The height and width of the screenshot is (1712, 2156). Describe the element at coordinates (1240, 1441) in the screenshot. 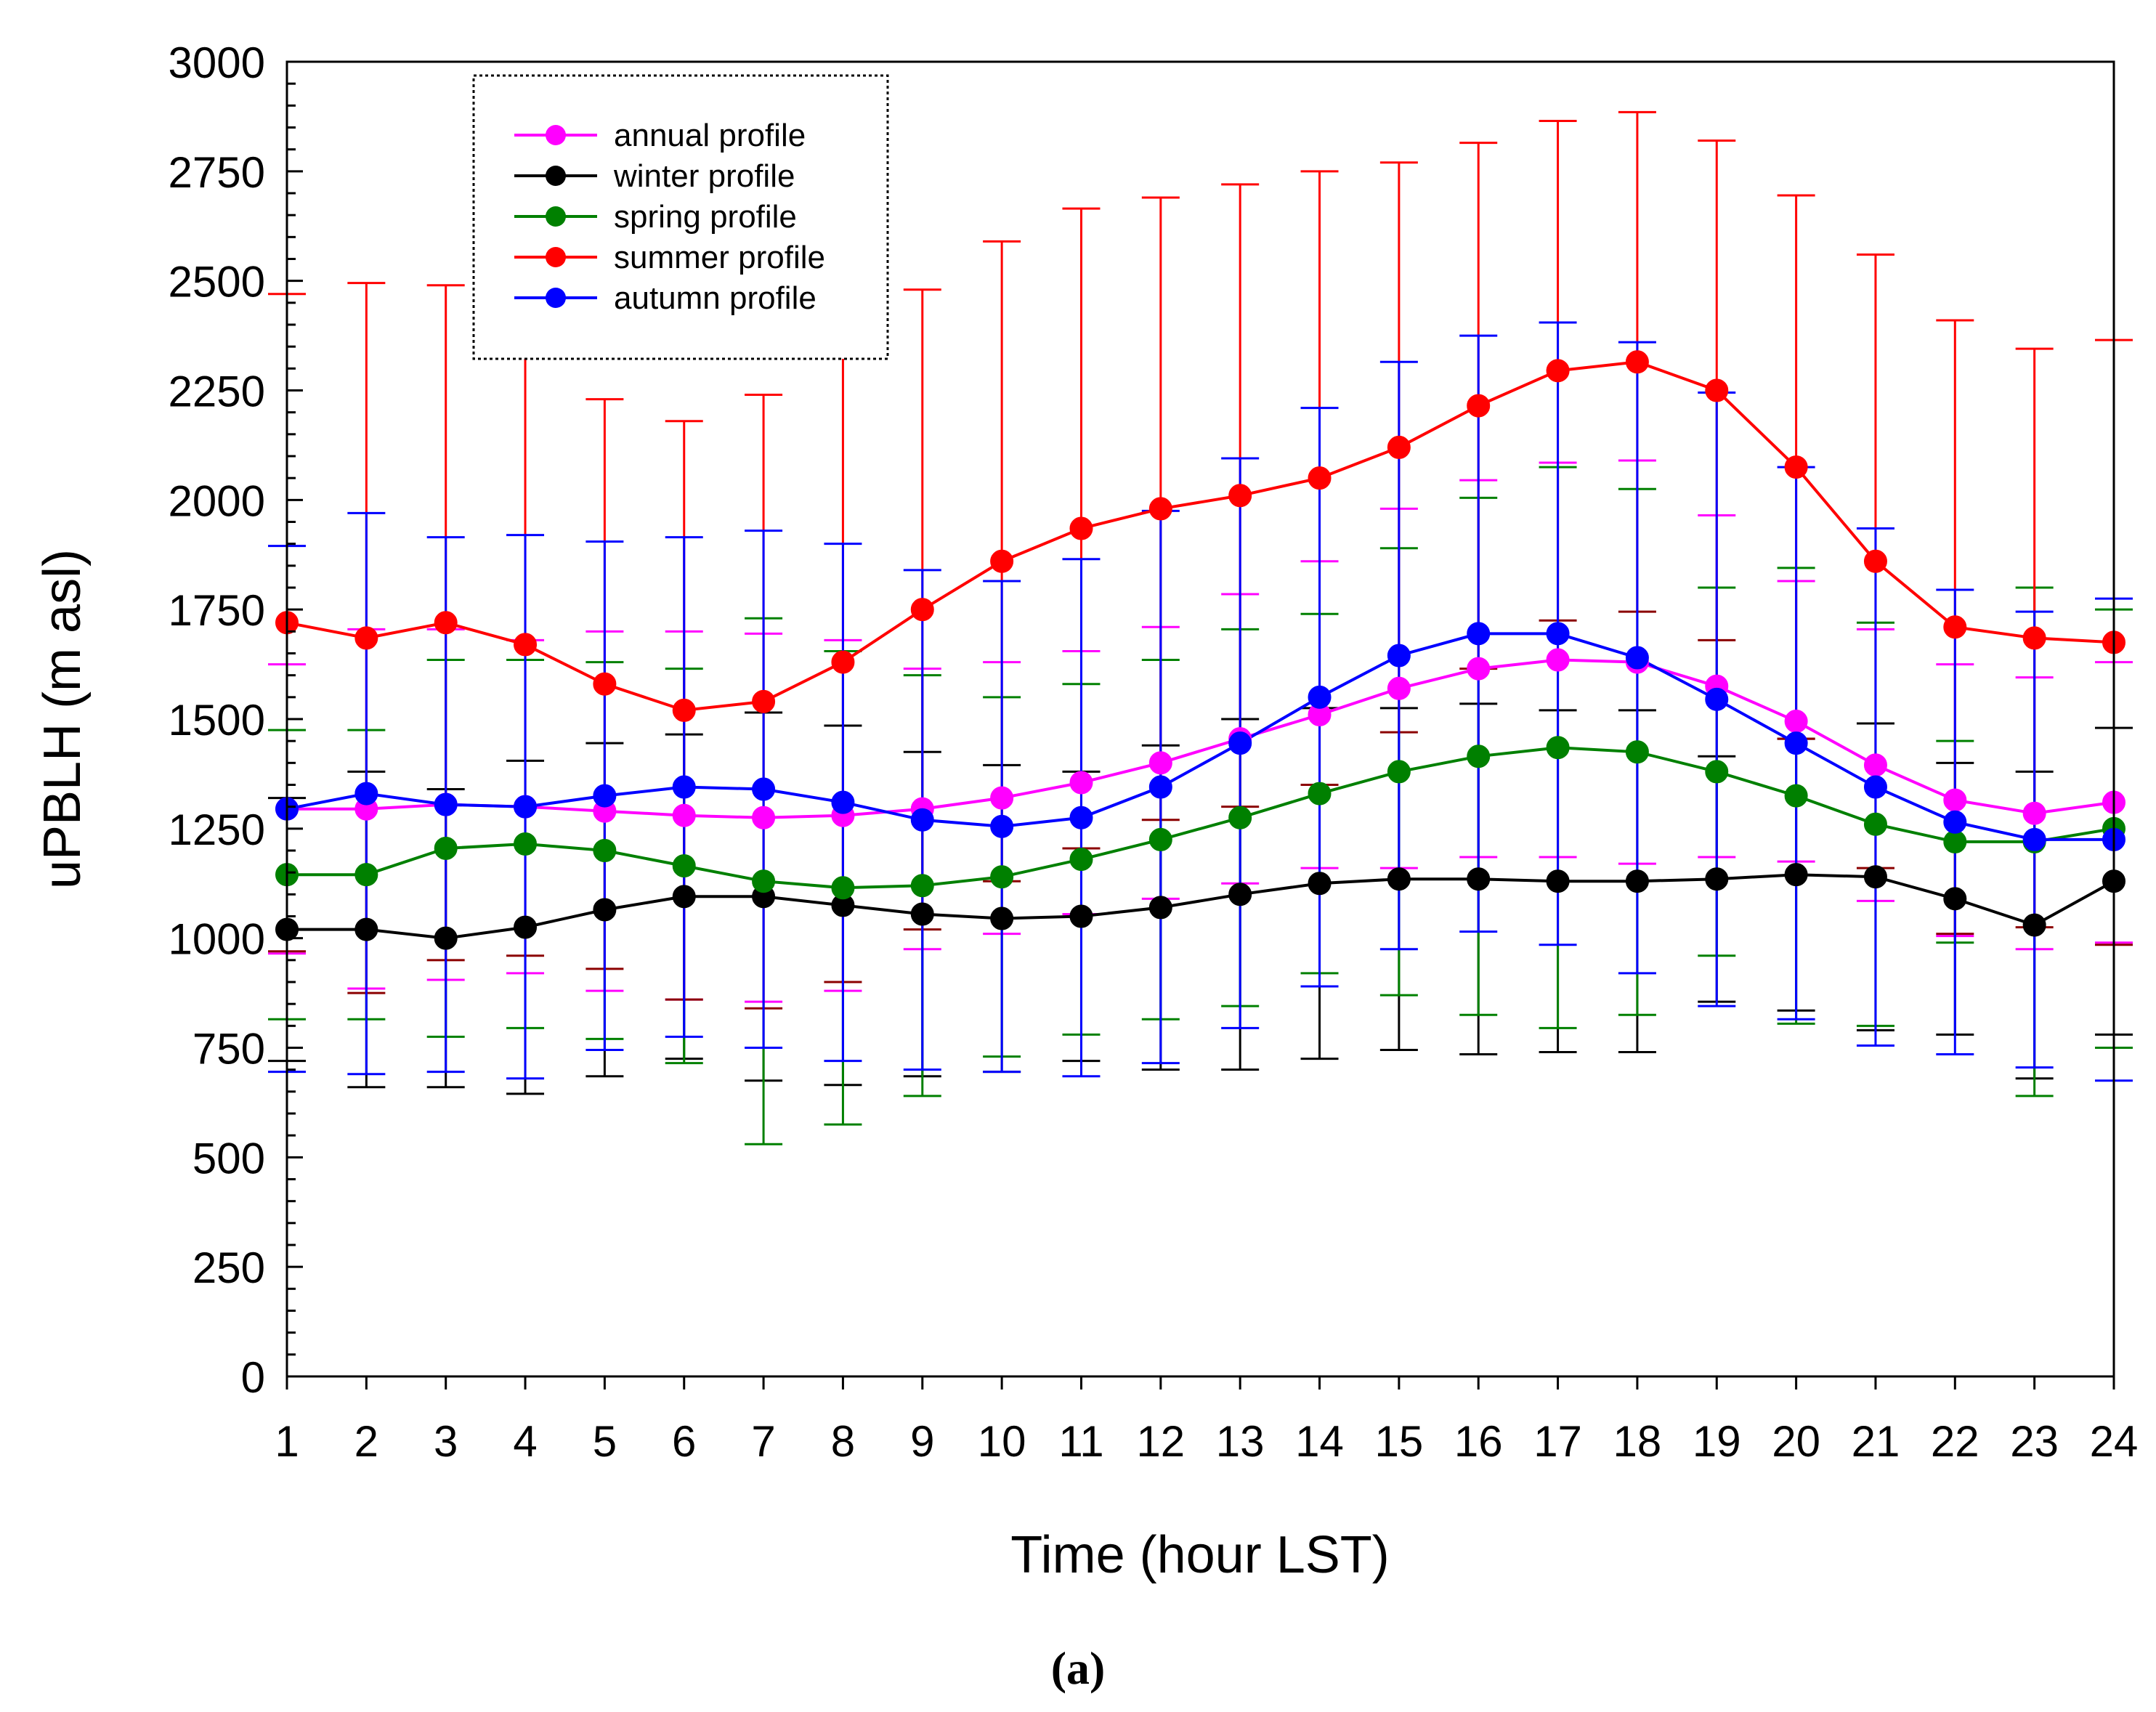

I see `x-tick-label: 13` at that location.